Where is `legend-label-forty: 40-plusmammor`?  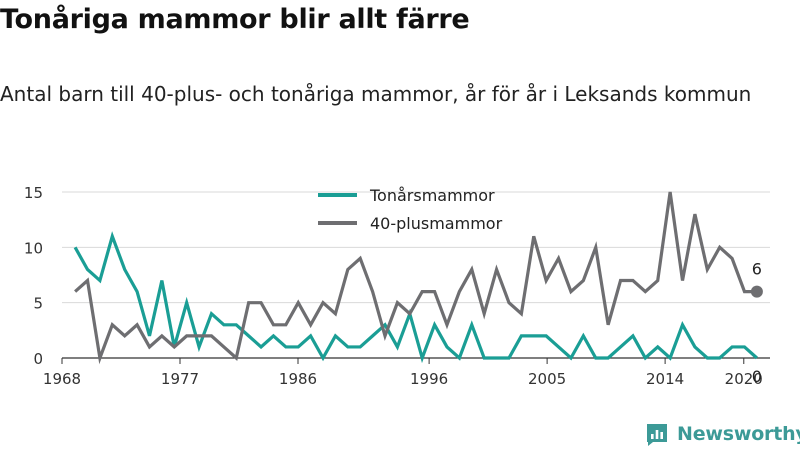 legend-label-forty: 40-plusmammor is located at coordinates (436, 223).